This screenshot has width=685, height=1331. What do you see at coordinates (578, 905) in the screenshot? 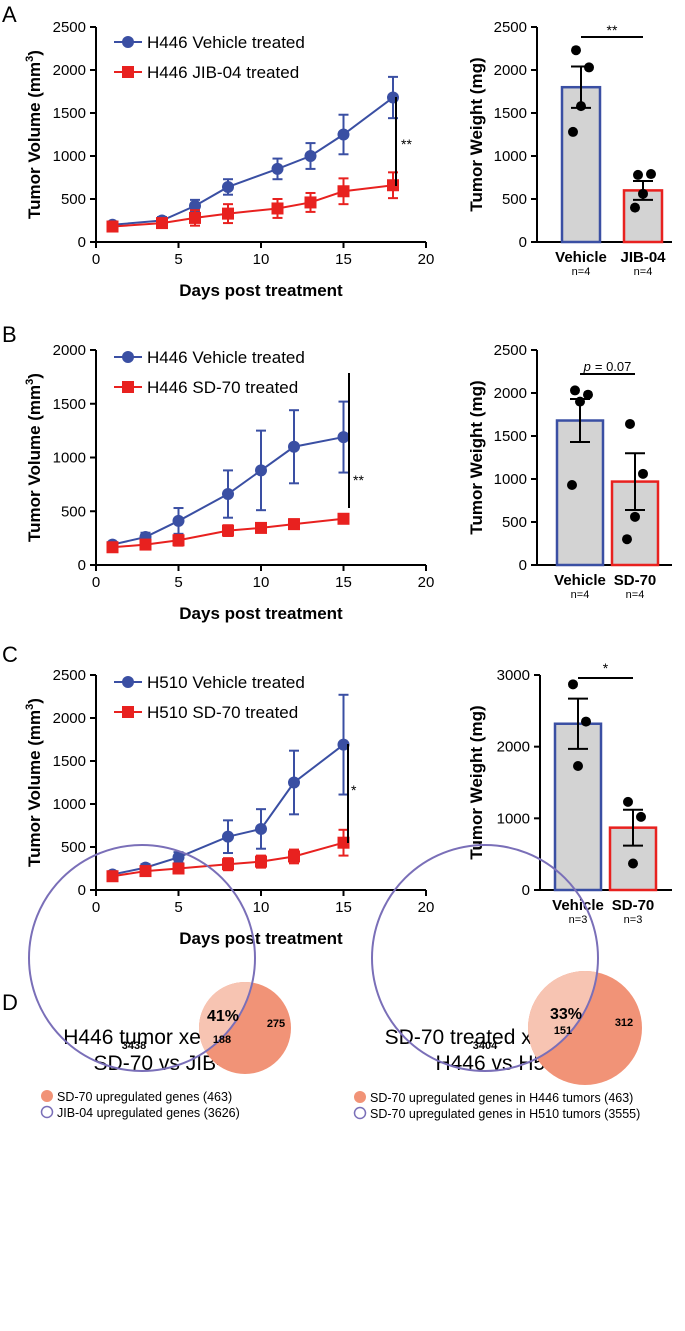
I see `c-bar-category-label: Vehicle` at bounding box center [578, 905].